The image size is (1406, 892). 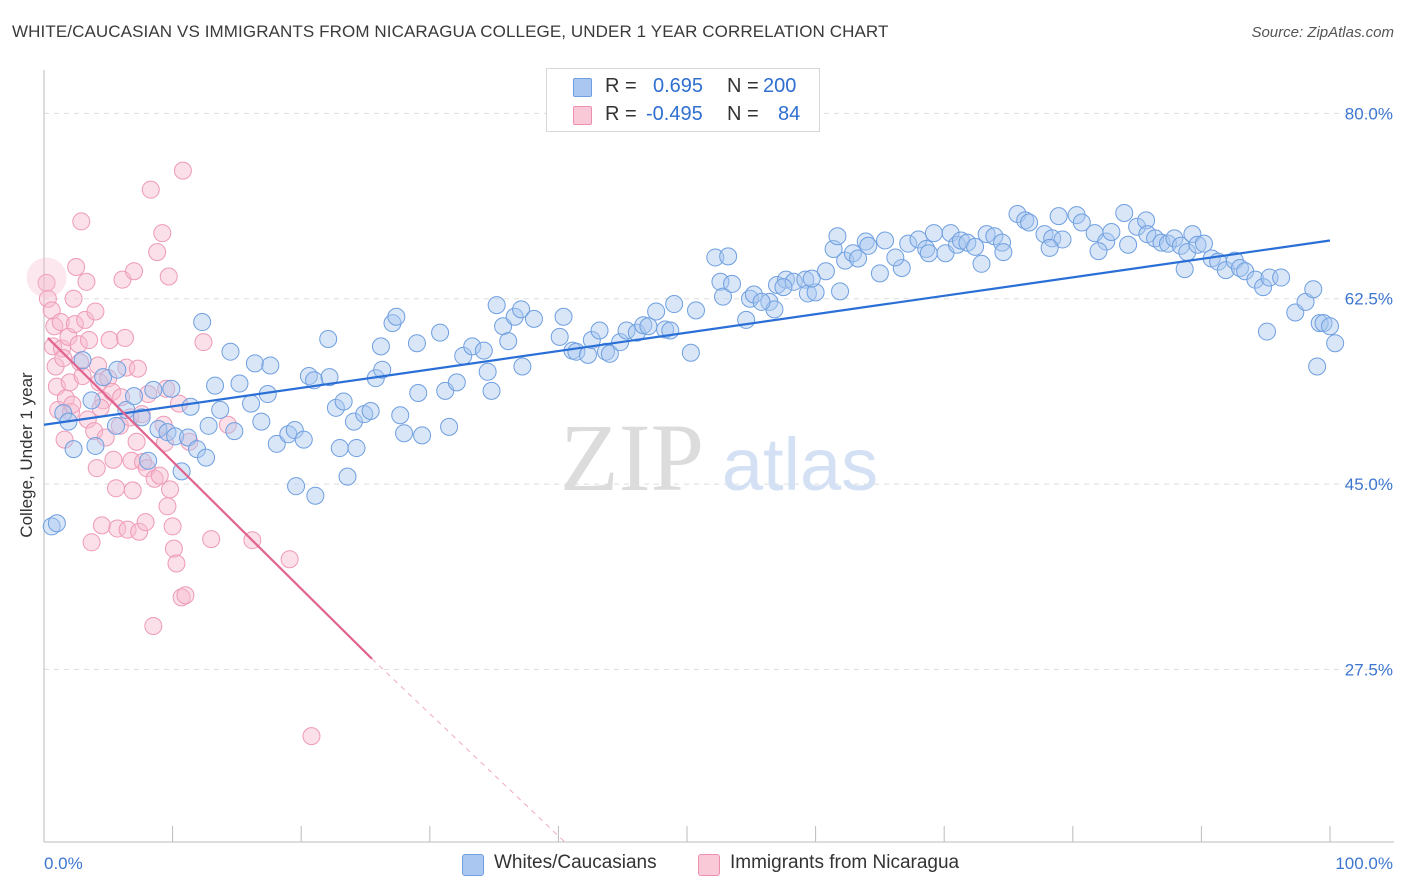 What do you see at coordinates (674, 114) in the screenshot?
I see `legend-r-value: -0.495` at bounding box center [674, 114].